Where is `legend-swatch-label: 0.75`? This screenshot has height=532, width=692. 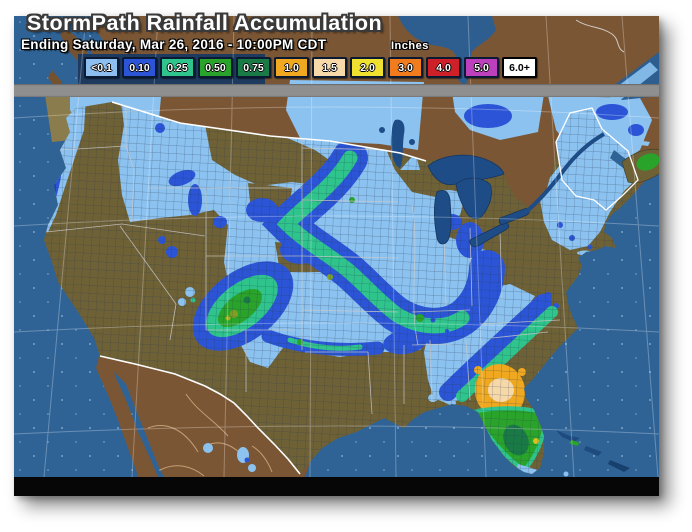 legend-swatch-label: 0.75 is located at coordinates (253, 67).